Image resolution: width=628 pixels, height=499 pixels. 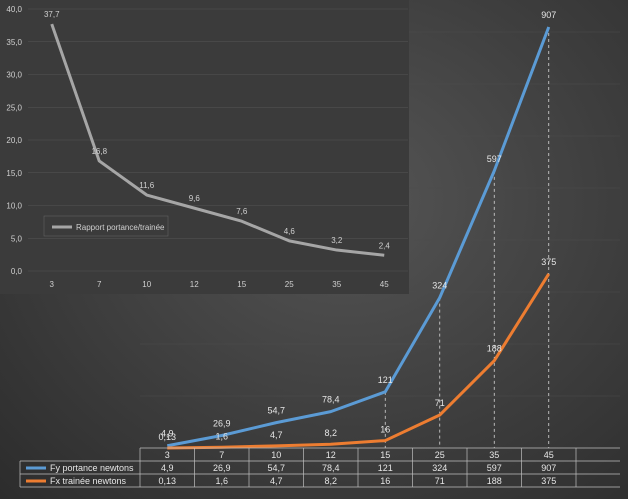 I want to click on data-label: 188, so click(x=494, y=349).